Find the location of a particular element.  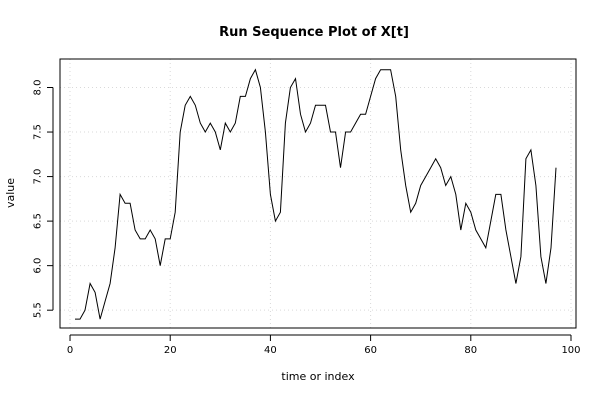

y-tick-label-0: 5.5 is located at coordinates (38, 310).